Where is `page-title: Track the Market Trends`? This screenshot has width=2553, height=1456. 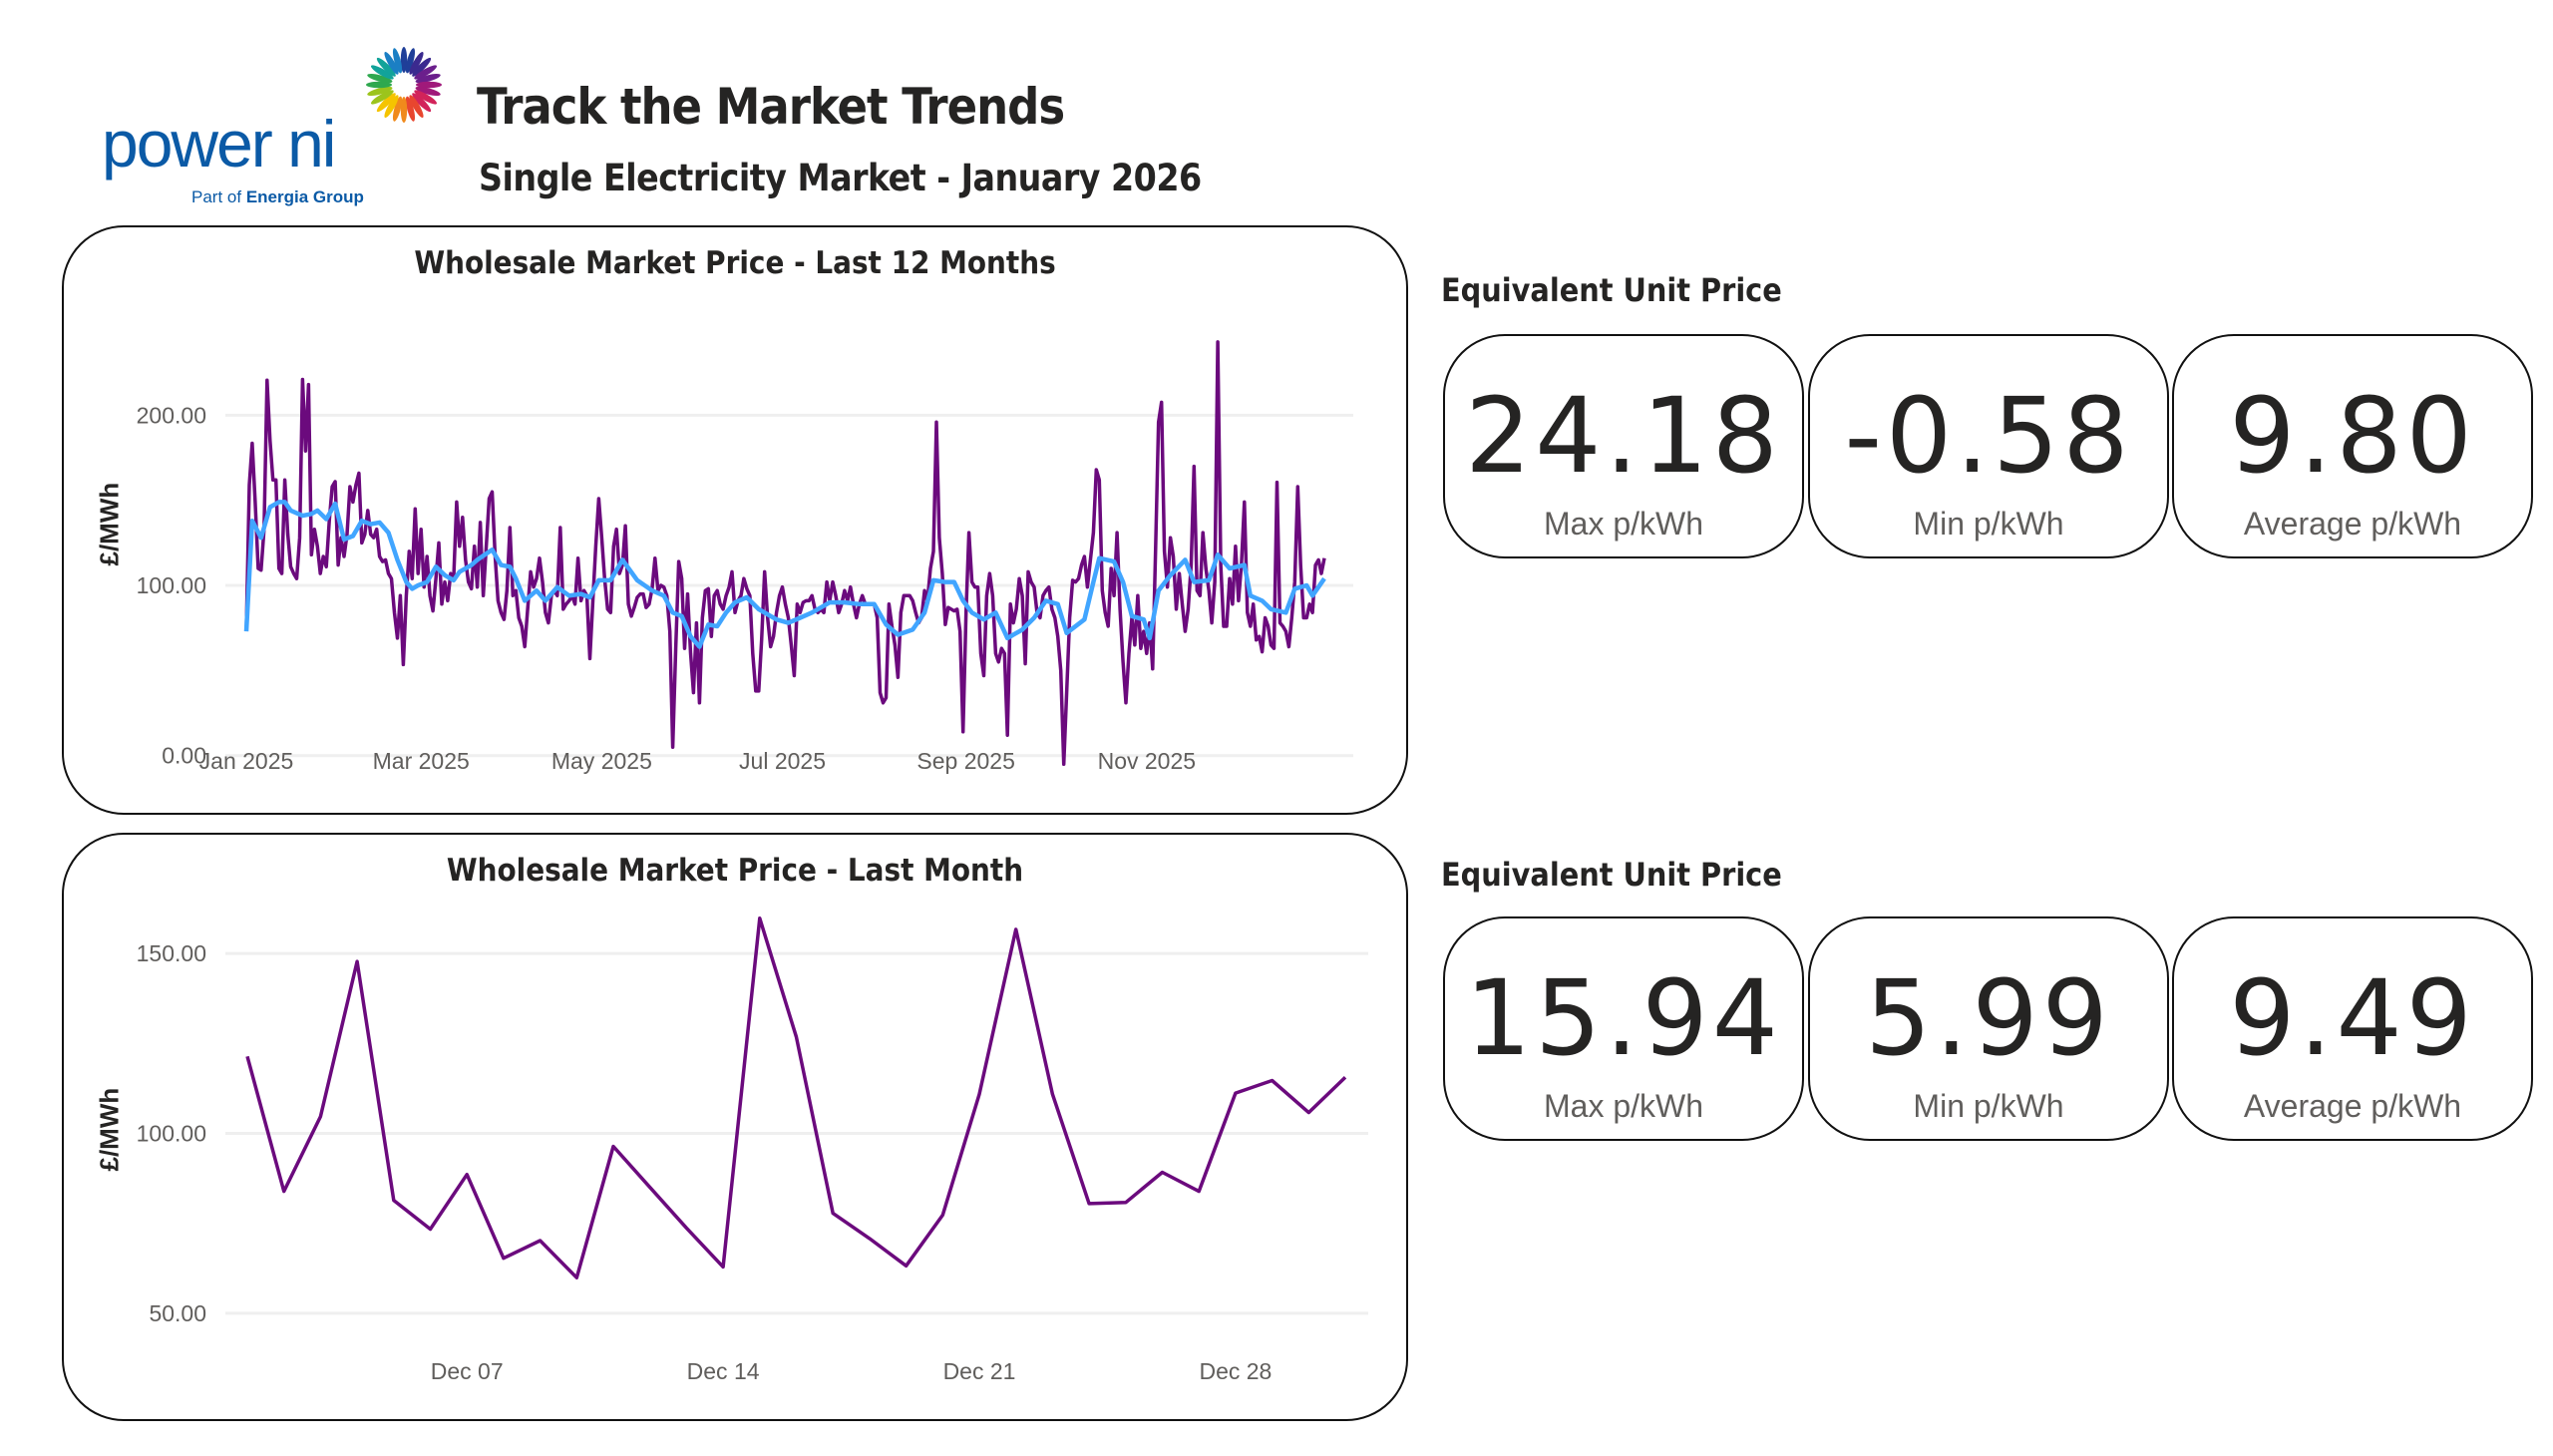
page-title: Track the Market Trends is located at coordinates (771, 107).